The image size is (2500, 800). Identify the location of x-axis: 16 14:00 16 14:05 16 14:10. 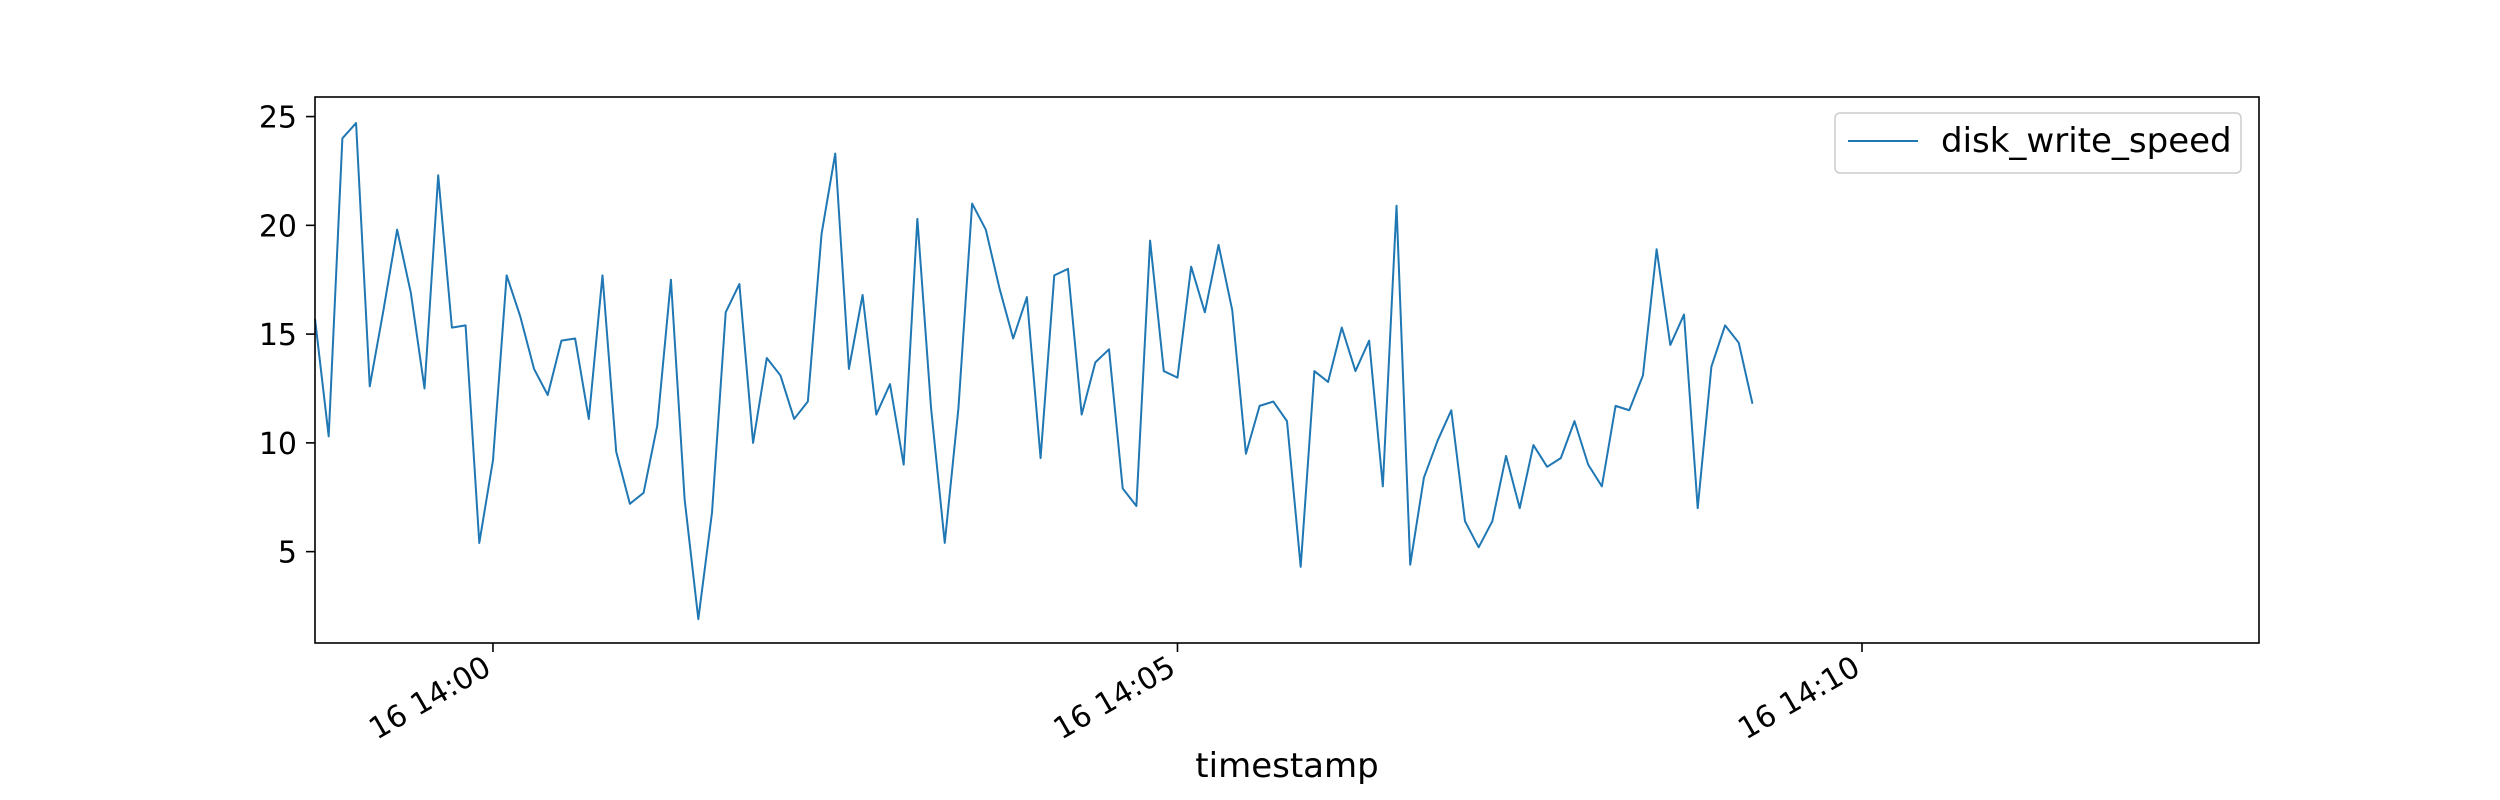
(1114, 695).